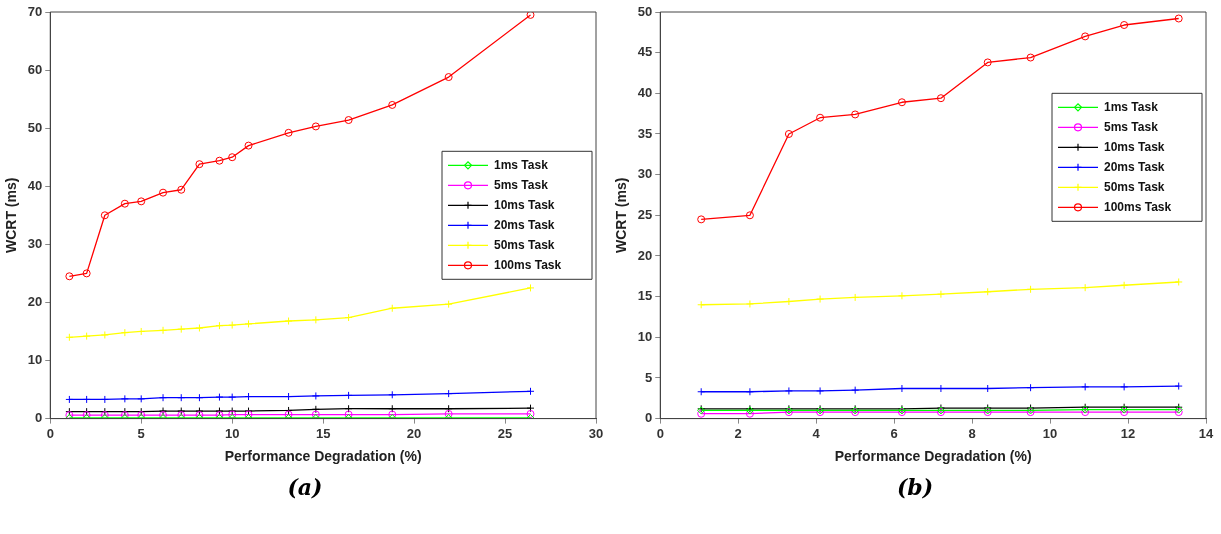  What do you see at coordinates (816, 433) in the screenshot?
I see `x-tick-label: 4` at bounding box center [816, 433].